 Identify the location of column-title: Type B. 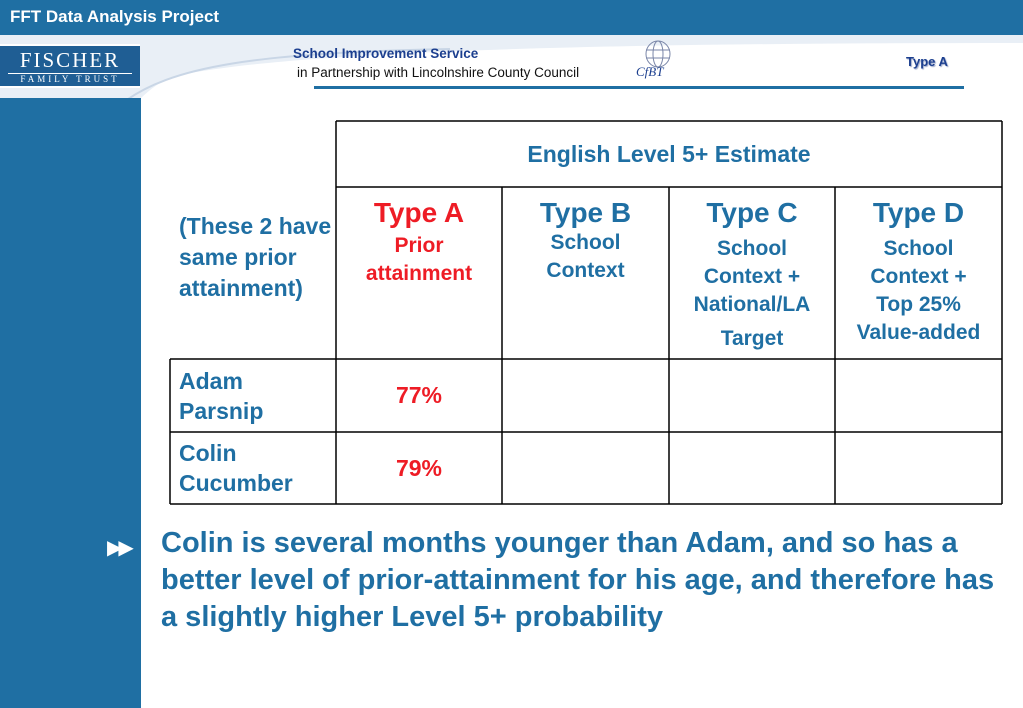
(585, 212).